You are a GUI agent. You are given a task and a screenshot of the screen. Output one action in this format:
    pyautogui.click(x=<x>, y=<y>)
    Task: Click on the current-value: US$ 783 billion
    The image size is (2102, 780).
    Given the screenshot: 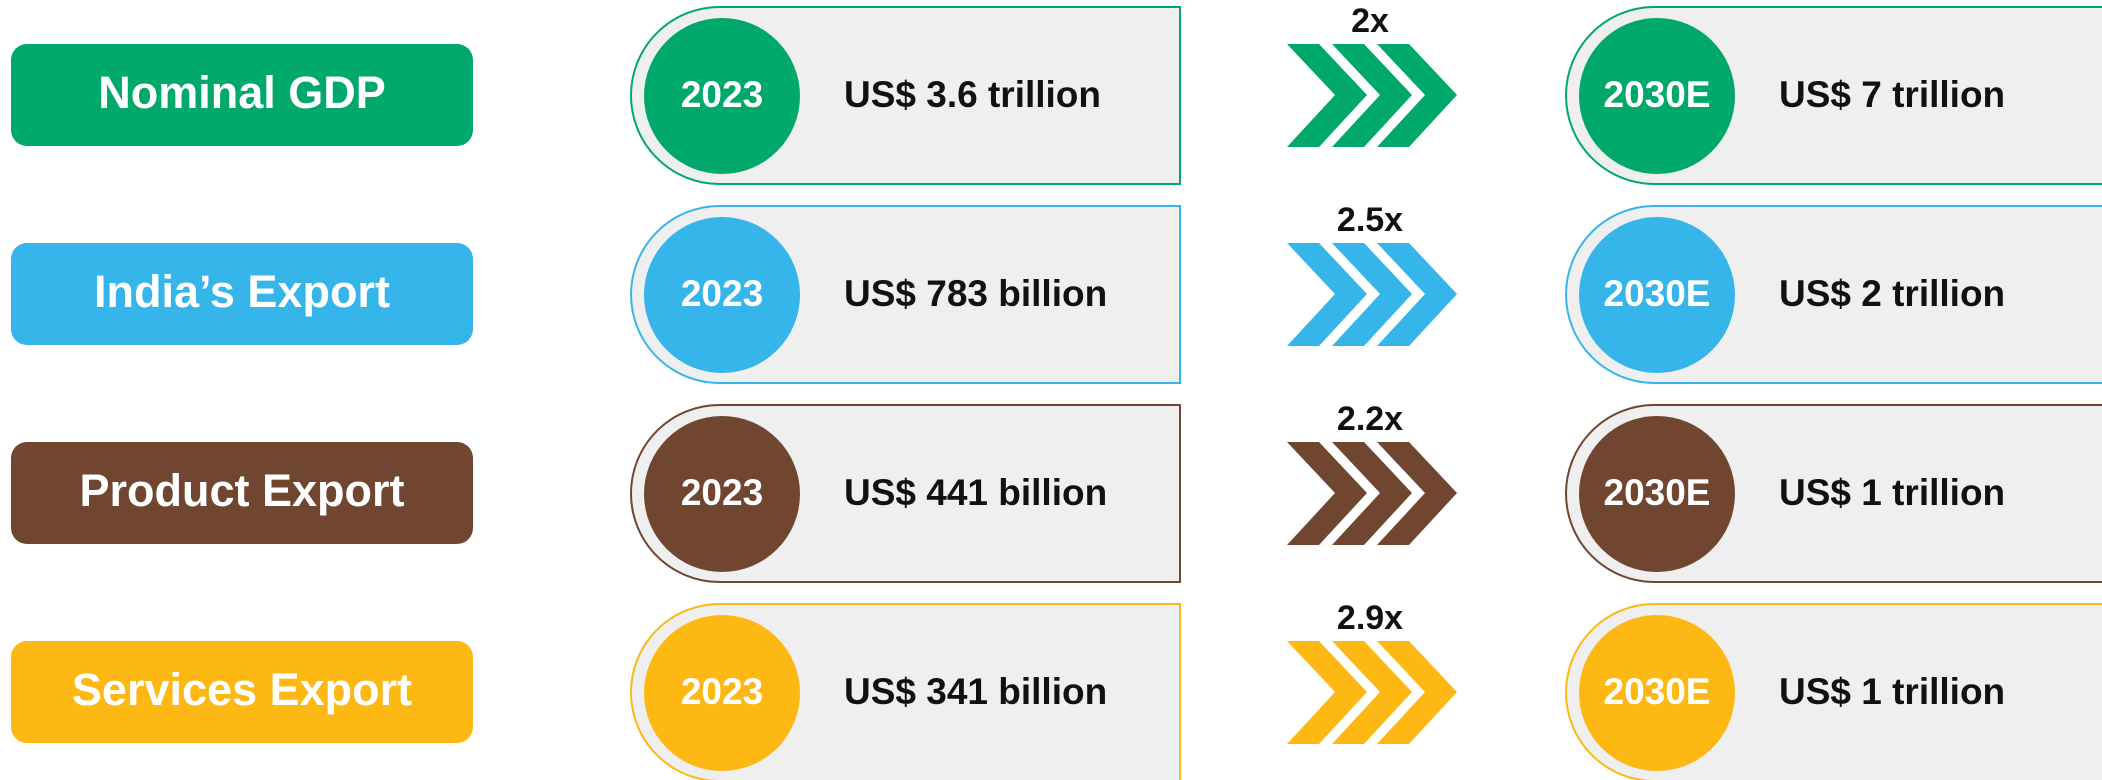 What is the action you would take?
    pyautogui.click(x=975, y=293)
    